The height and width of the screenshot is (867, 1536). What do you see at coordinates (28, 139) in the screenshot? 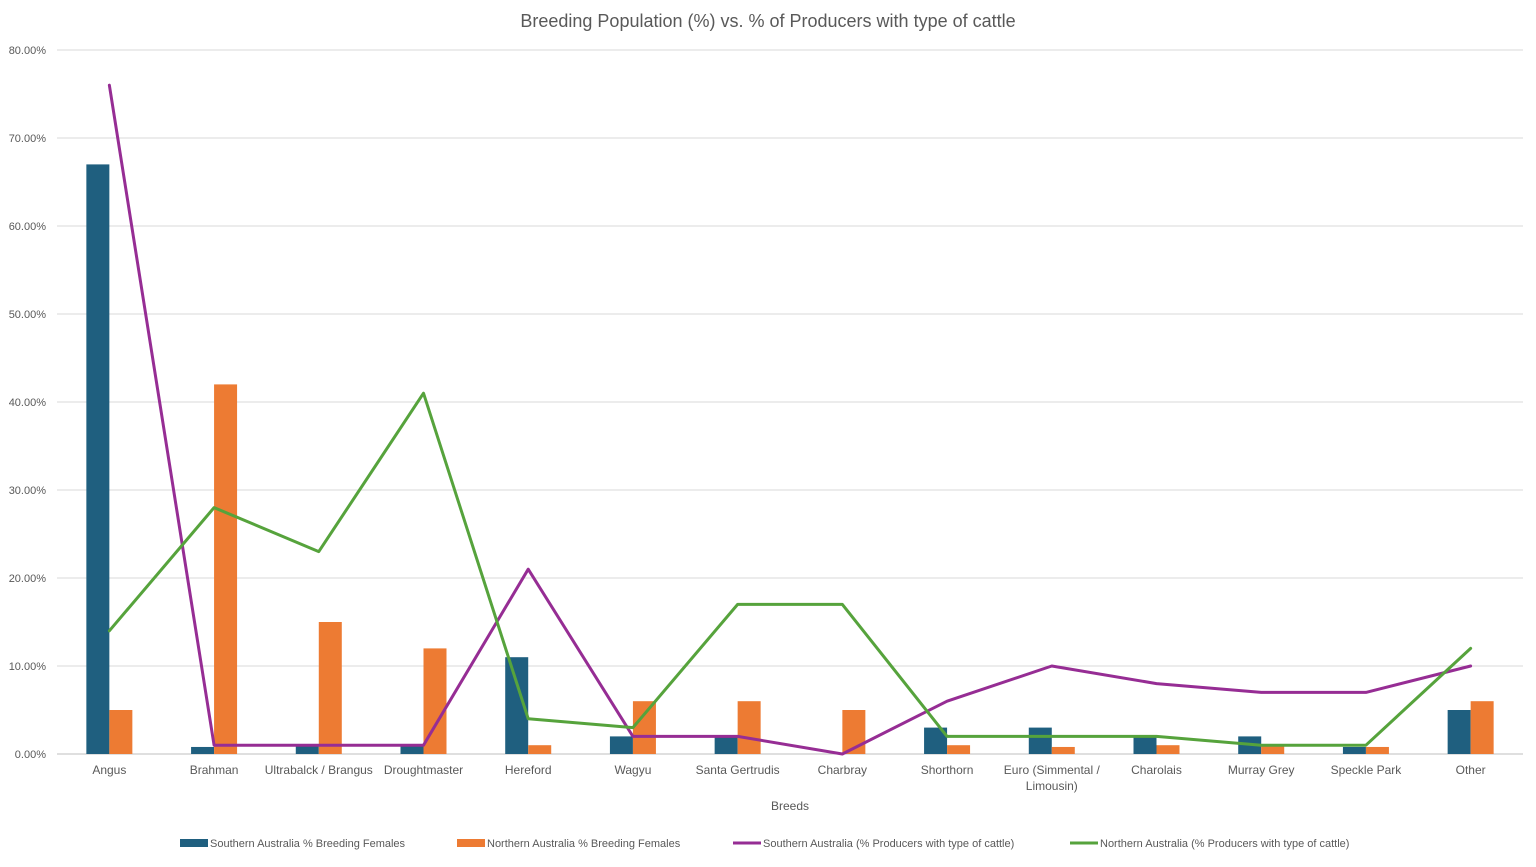
I see `y-tick-label: 70.00%` at bounding box center [28, 139].